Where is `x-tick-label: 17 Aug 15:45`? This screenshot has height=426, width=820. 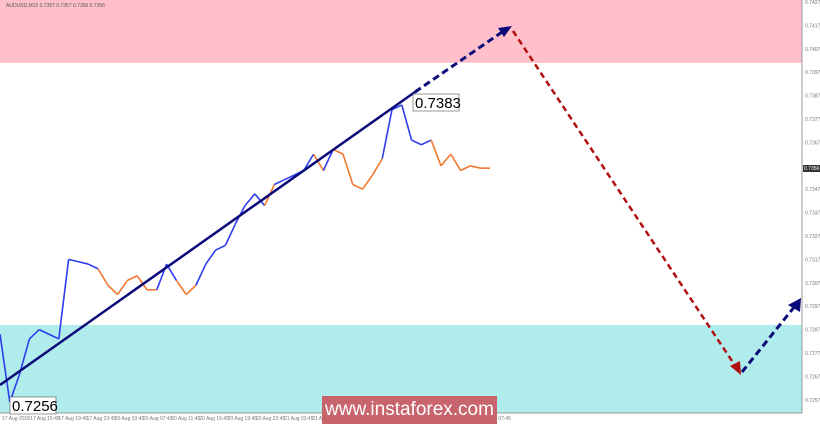 x-tick-label: 17 Aug 15:45 is located at coordinates (45, 419).